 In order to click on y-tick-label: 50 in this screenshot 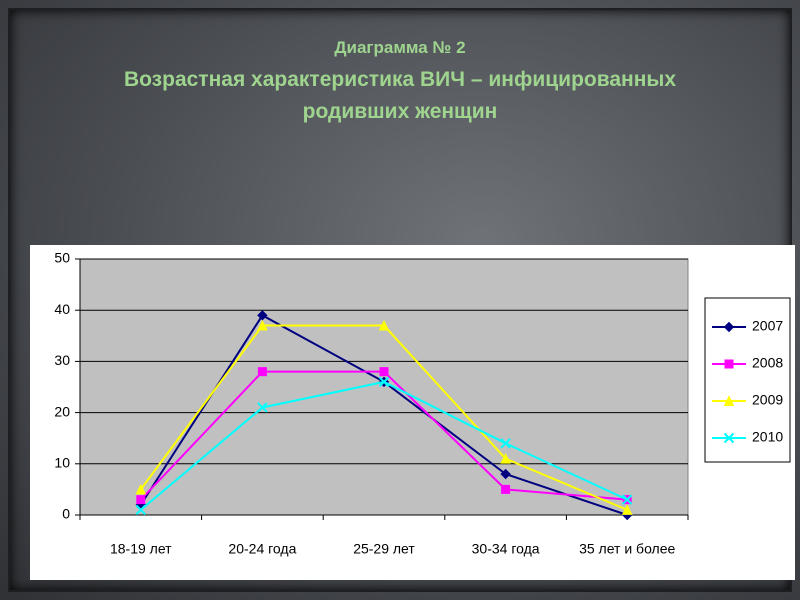, I will do `click(62, 258)`.